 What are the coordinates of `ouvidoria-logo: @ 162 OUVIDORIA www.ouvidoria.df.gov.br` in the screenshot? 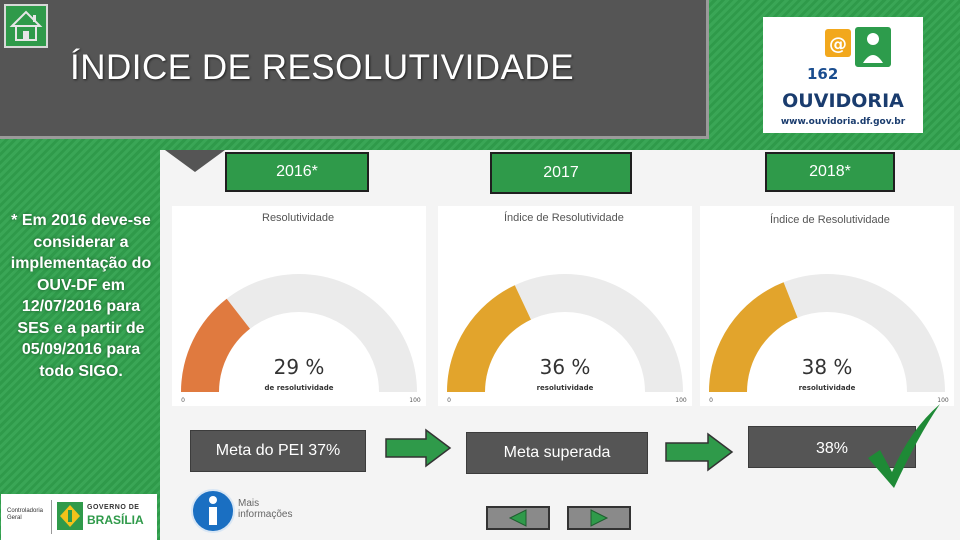 It's located at (843, 75).